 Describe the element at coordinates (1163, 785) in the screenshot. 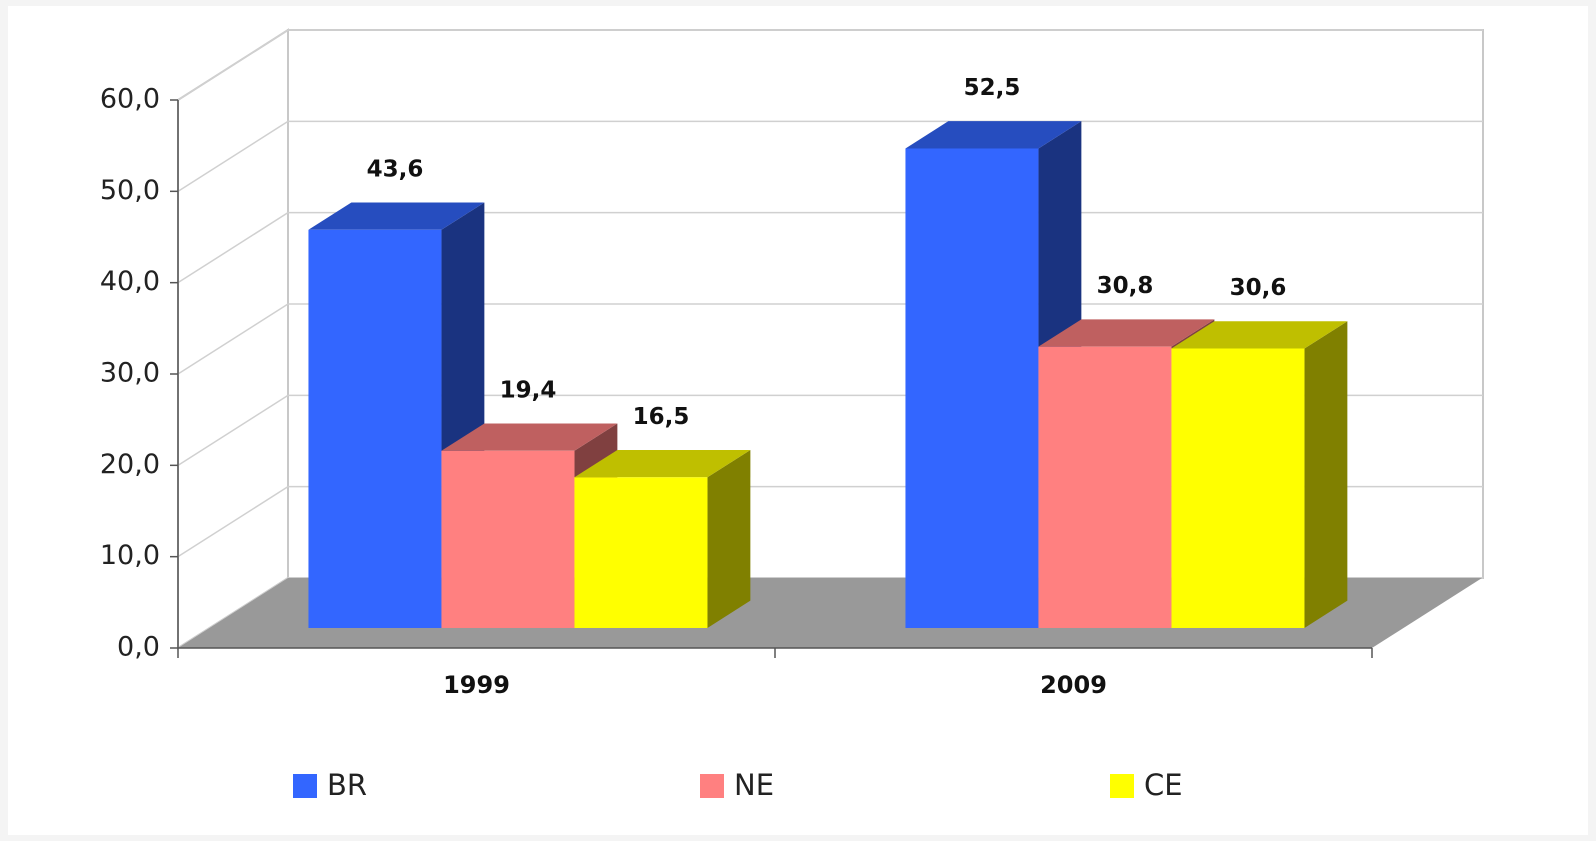

I see `legend-label: CE` at that location.